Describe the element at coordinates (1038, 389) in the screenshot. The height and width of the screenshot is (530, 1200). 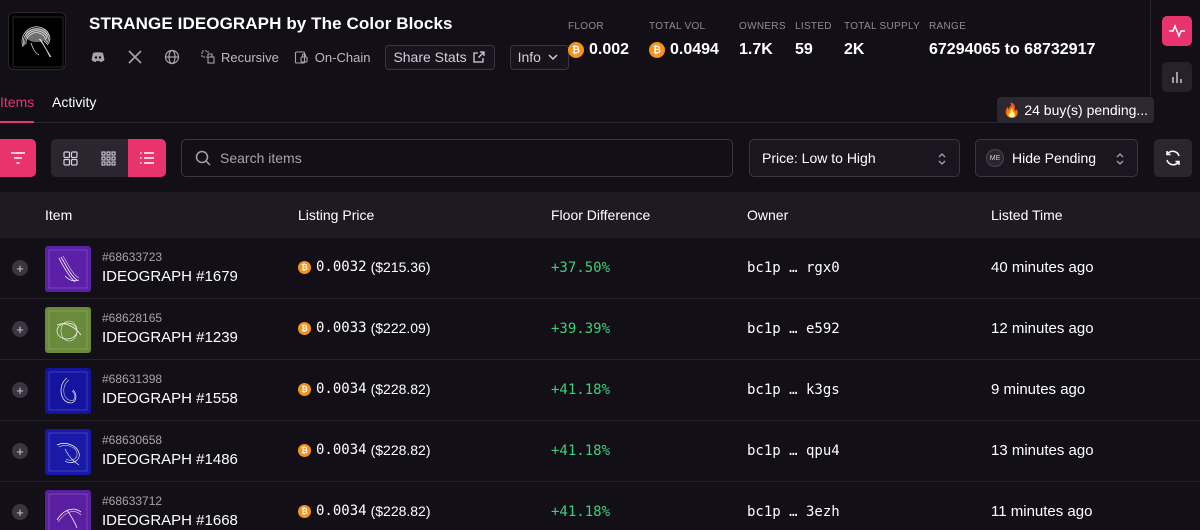
I see `listed-time: 9 minutes ago` at that location.